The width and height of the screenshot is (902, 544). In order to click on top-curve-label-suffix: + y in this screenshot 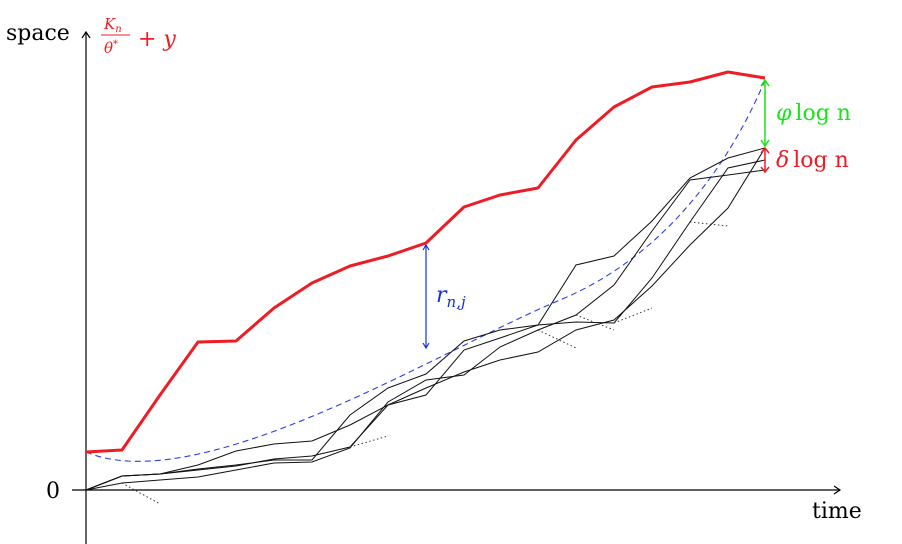, I will do `click(157, 39)`.